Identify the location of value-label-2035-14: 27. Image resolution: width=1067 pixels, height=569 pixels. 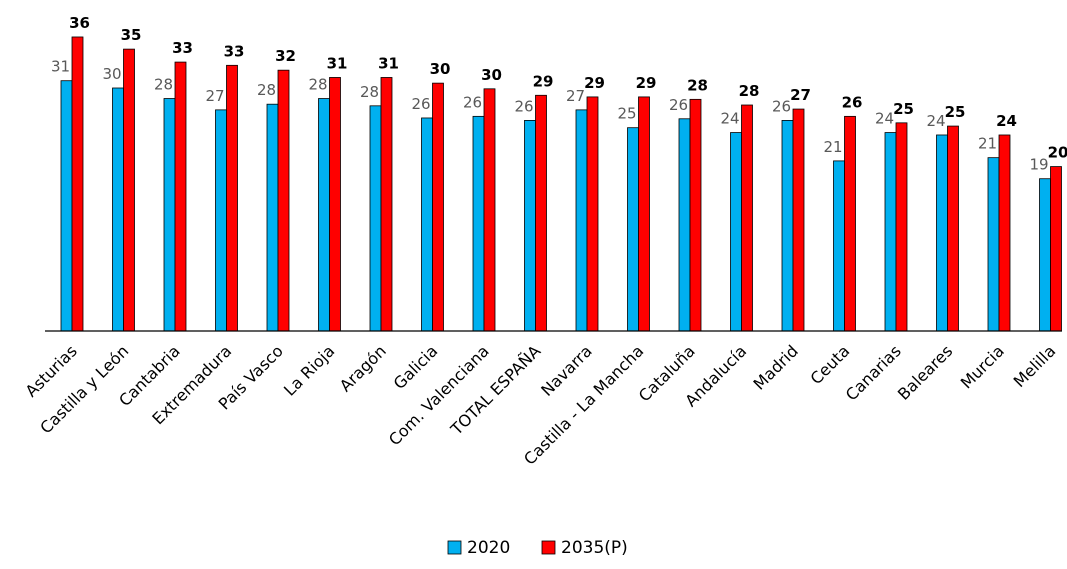
(800, 95).